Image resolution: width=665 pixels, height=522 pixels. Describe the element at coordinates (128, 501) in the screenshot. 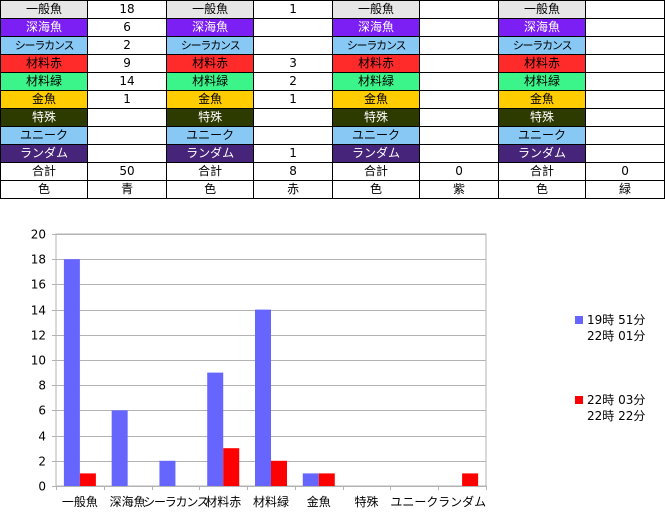

I see `x-tick-label: 深海魚` at that location.